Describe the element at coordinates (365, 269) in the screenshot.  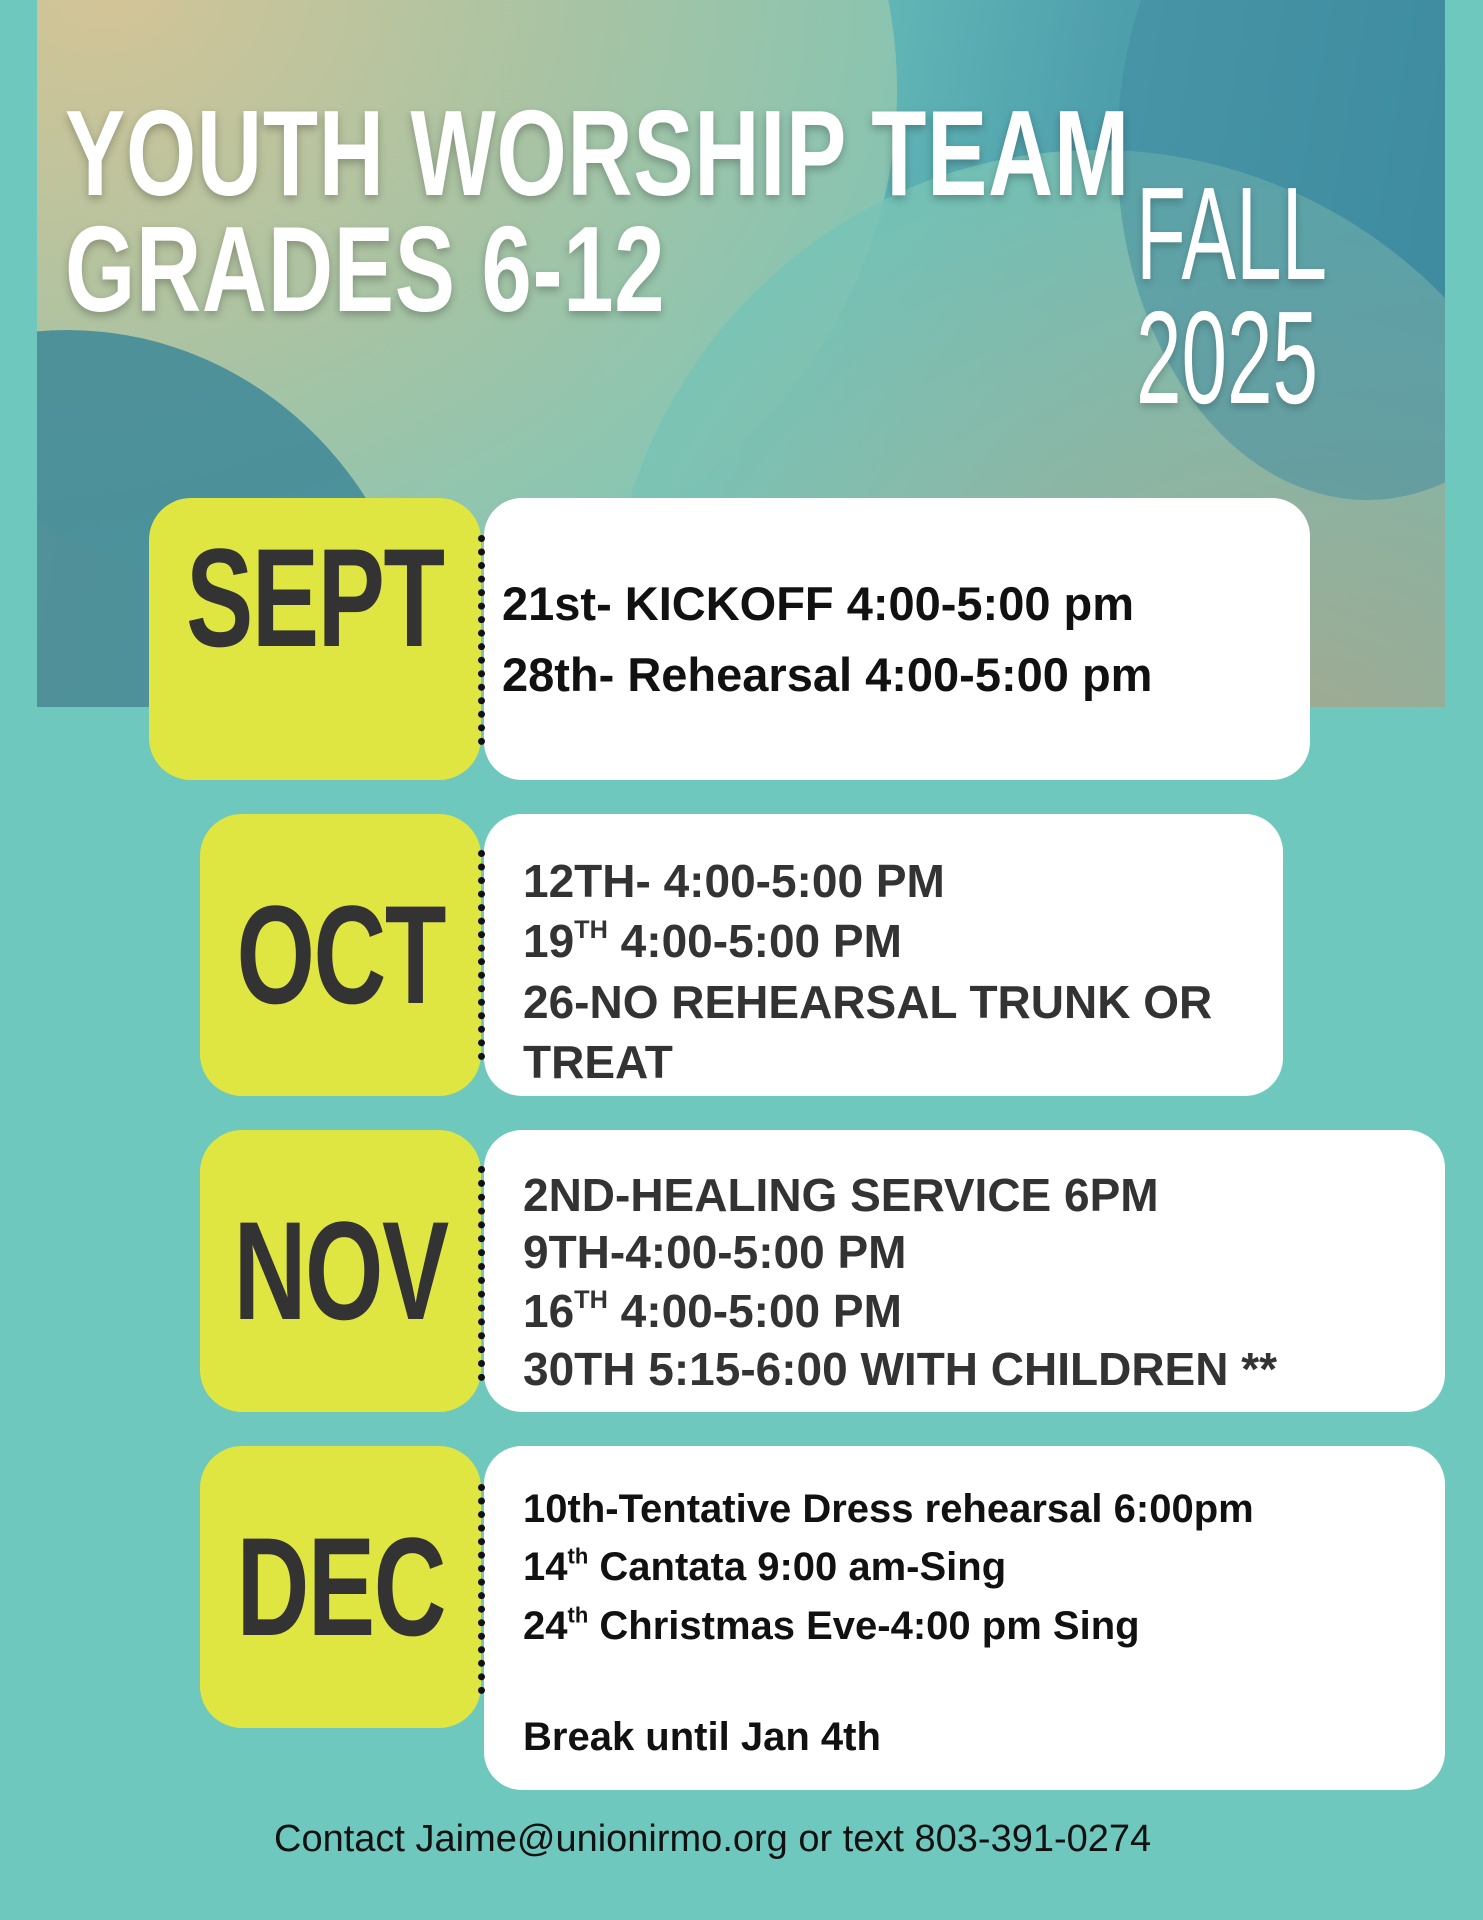
I see `page-subtitle: GRADES 6-12` at that location.